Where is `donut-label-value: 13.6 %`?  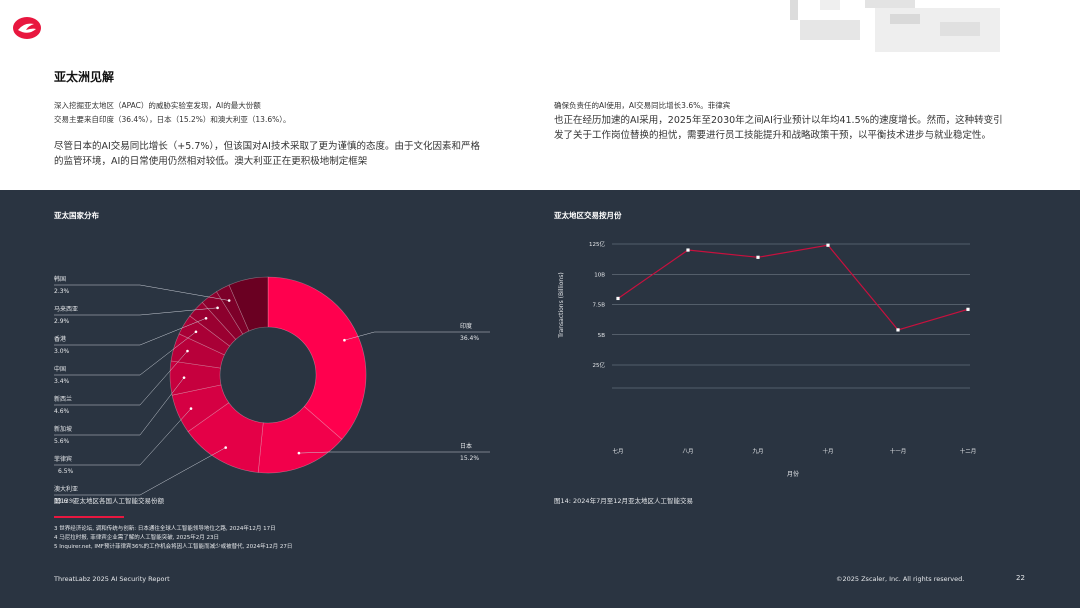 donut-label-value: 13.6 % is located at coordinates (64, 501).